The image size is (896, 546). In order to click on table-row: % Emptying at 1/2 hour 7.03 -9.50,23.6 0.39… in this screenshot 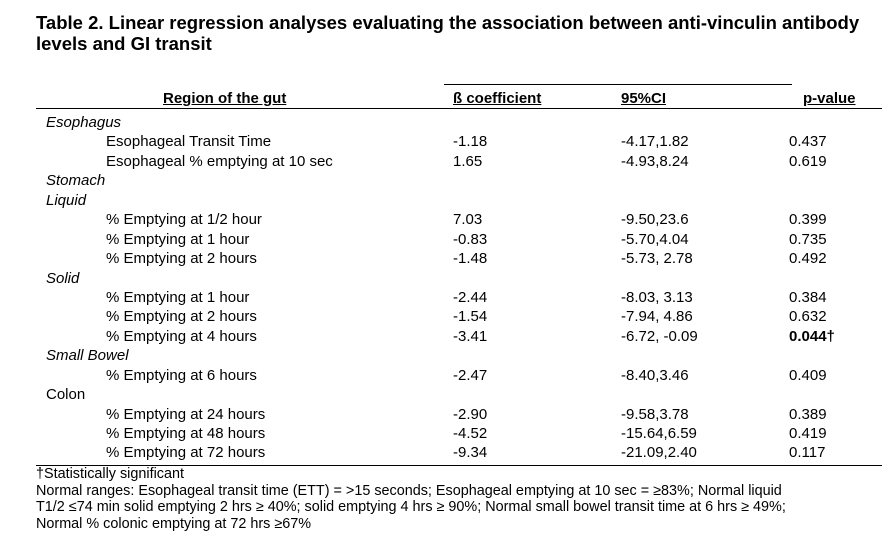, I will do `click(448, 219)`.